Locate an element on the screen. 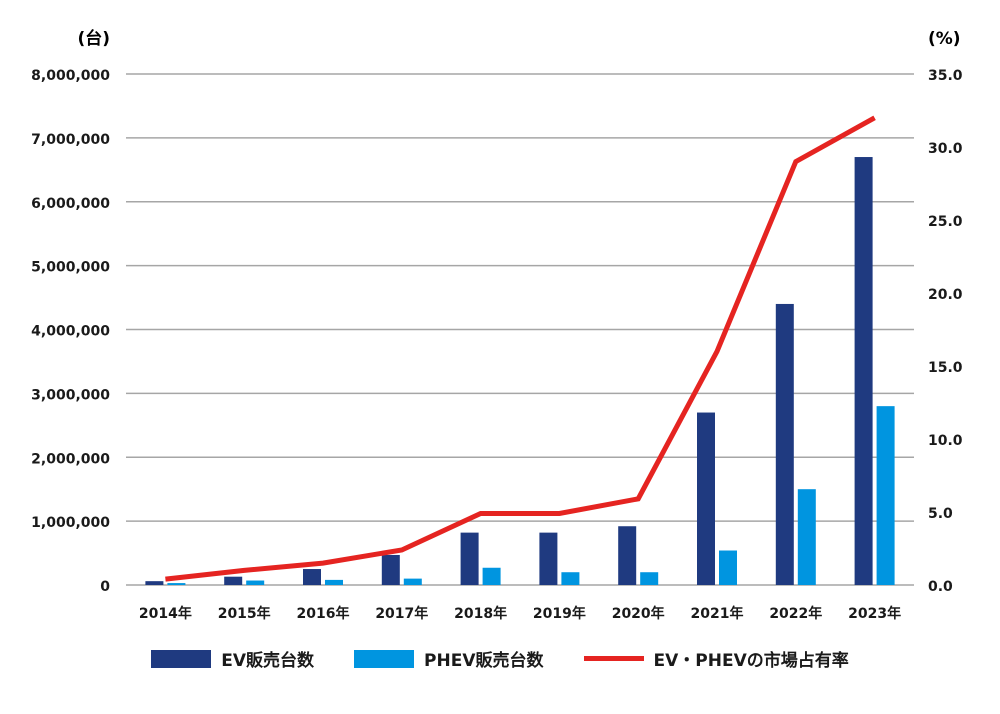  right-y-axis: 0.0 5.0 10.0 15.0 20.0 25.0 30.0 35.0 is located at coordinates (945, 331).